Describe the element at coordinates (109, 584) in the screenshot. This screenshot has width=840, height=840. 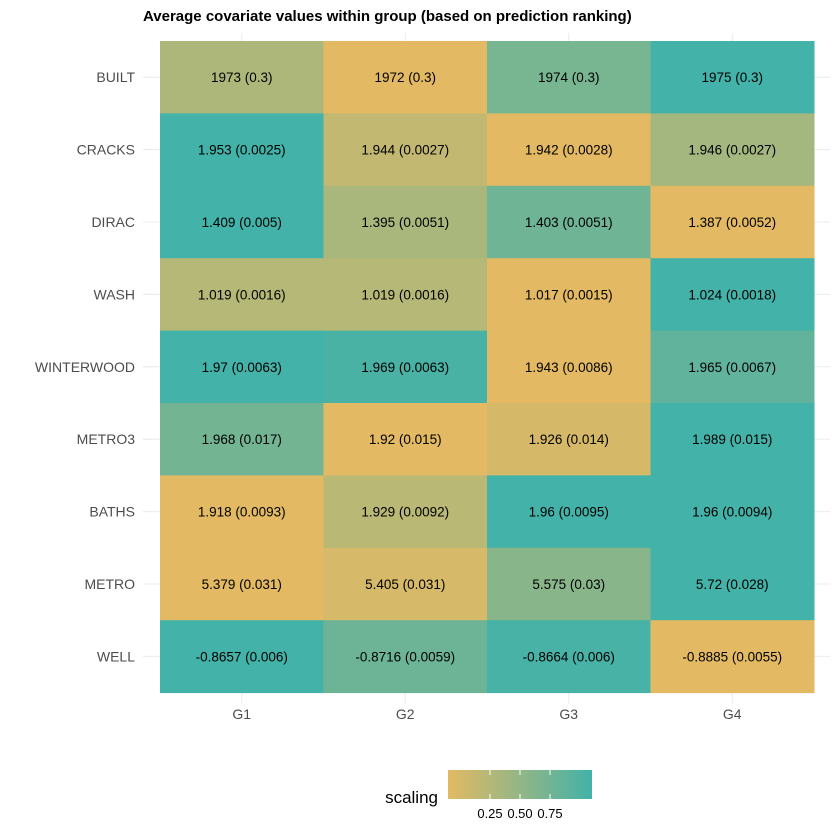
I see `y-tick-label: METRO` at that location.